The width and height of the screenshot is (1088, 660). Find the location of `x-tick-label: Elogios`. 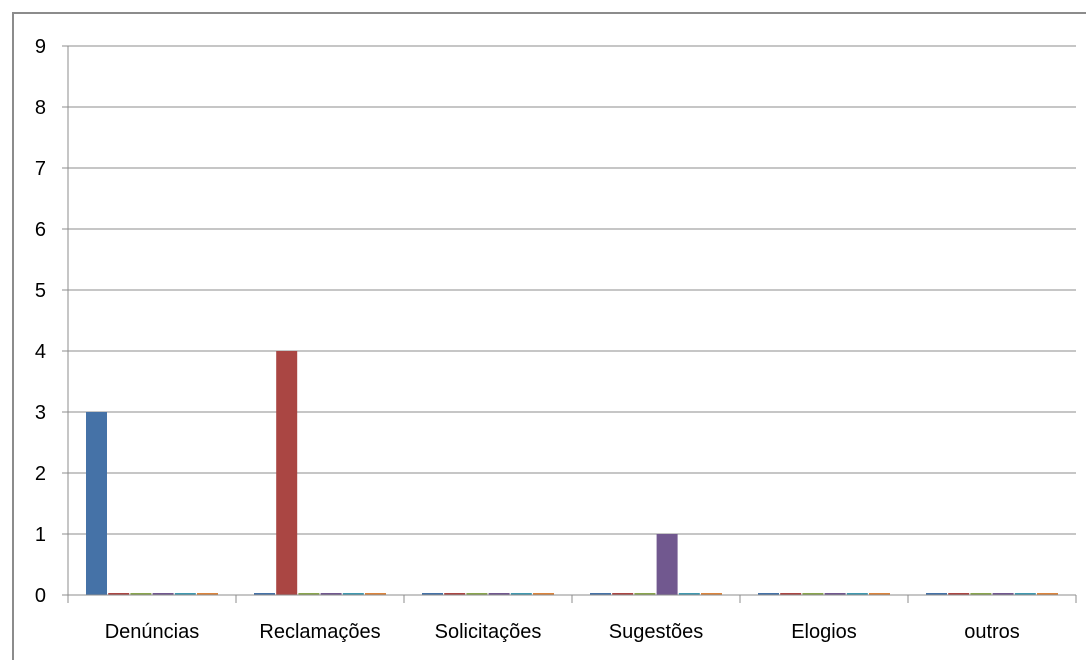

x-tick-label: Elogios is located at coordinates (824, 632).